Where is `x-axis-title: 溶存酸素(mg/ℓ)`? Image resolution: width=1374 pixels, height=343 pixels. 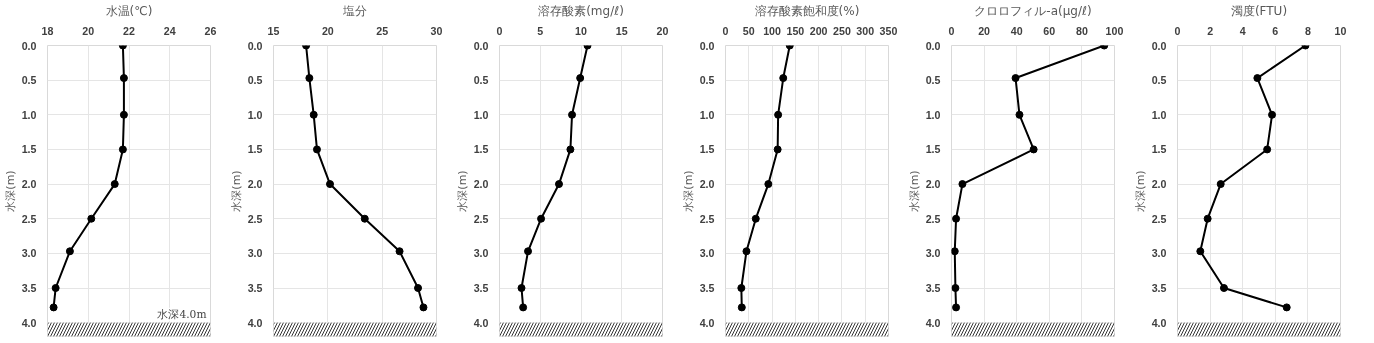
x-axis-title: 溶存酸素(mg/ℓ) is located at coordinates (581, 10).